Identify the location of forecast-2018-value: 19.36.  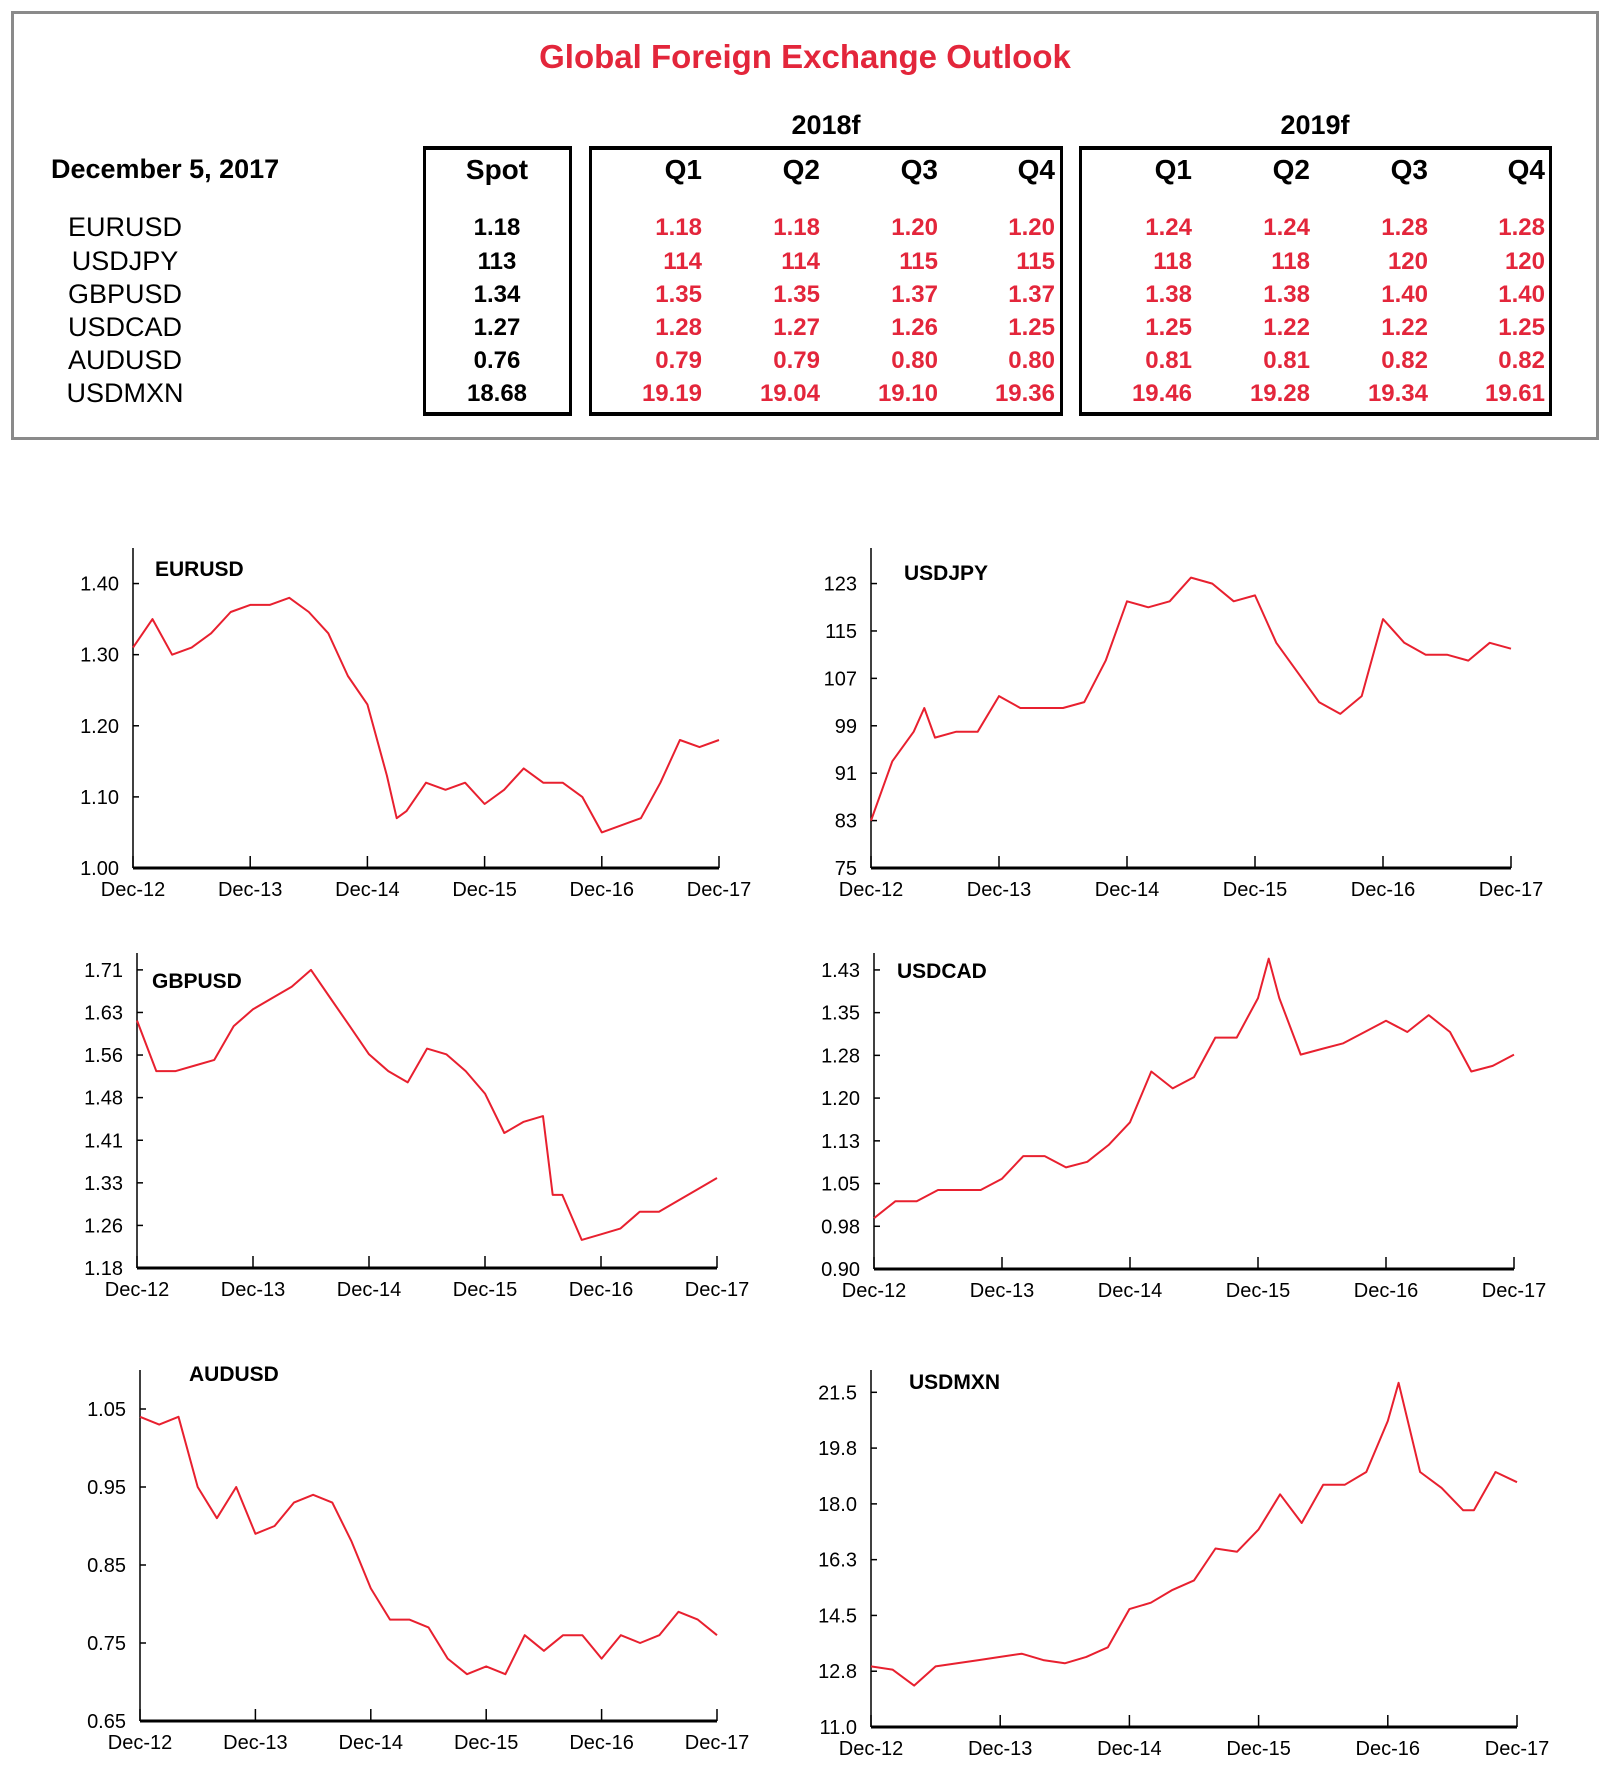
(1024, 393).